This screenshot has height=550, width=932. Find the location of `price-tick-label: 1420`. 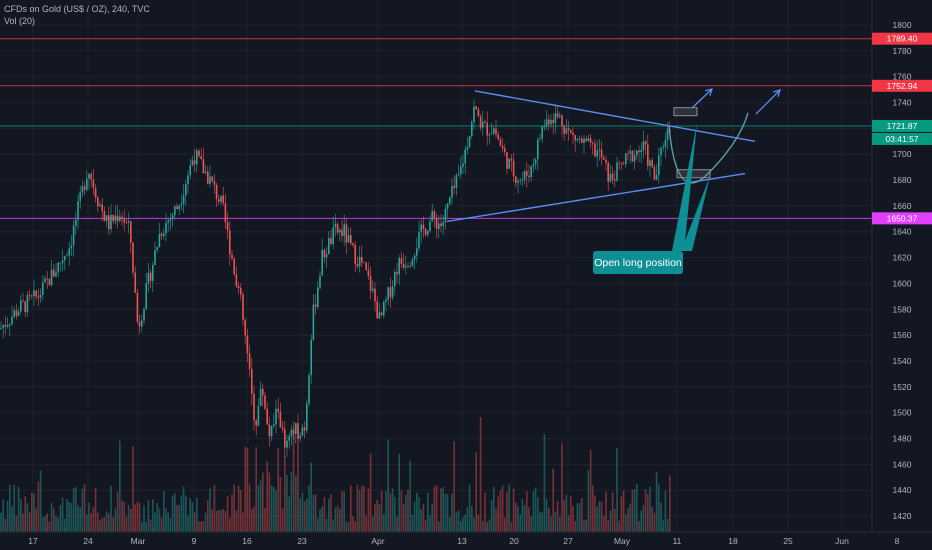

price-tick-label: 1420 is located at coordinates (902, 516).